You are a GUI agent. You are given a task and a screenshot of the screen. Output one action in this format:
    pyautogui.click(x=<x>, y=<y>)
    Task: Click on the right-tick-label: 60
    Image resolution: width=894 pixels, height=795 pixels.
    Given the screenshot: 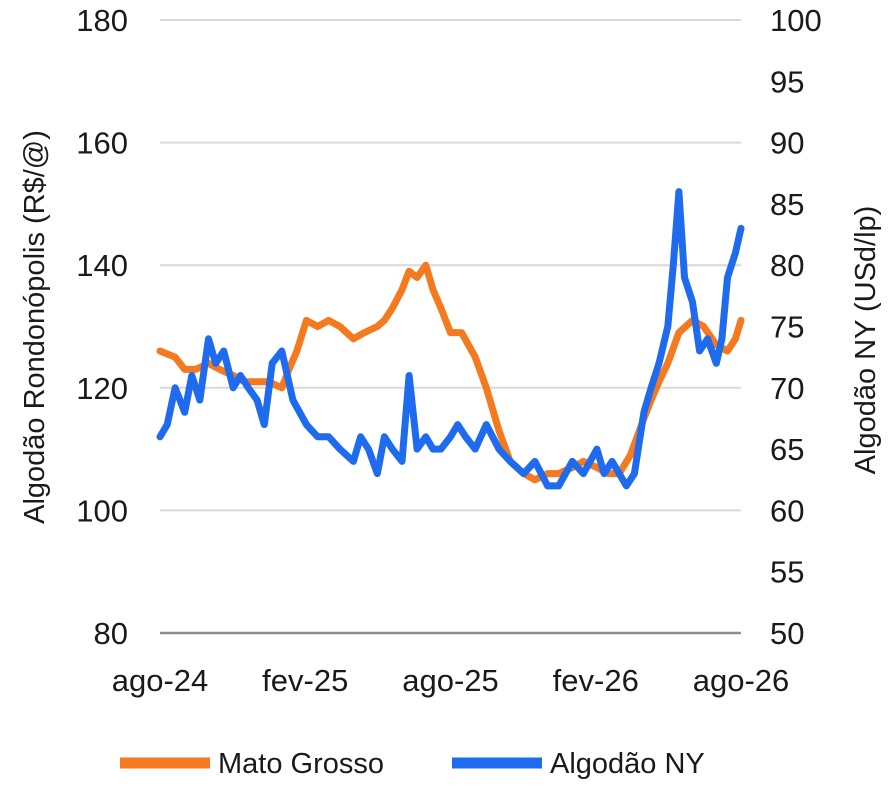 What is the action you would take?
    pyautogui.click(x=787, y=510)
    